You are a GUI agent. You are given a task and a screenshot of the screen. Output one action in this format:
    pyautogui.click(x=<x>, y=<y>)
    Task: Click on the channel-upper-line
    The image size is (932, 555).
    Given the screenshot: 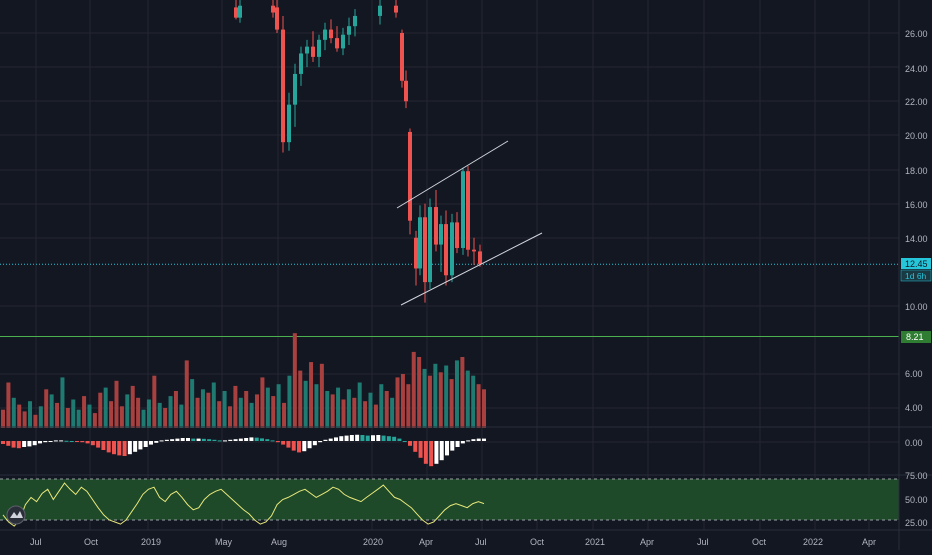 What is the action you would take?
    pyautogui.click(x=452, y=174)
    